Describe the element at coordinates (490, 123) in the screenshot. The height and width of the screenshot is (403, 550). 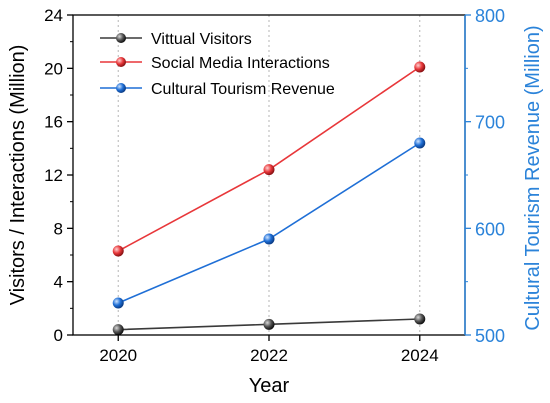
I see `y-right-tick-label-2: 700` at that location.